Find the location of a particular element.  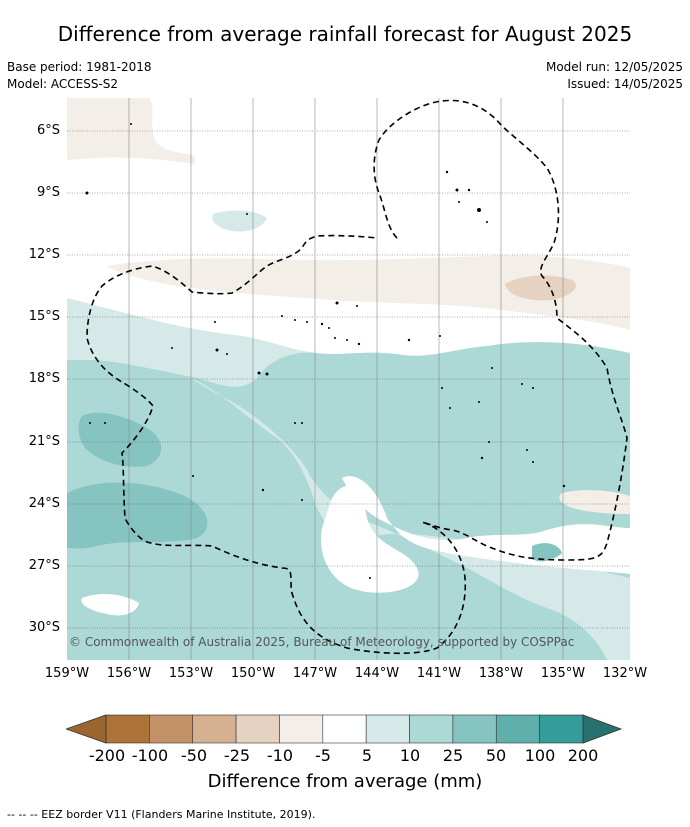

lon-label-147w: 147°W is located at coordinates (315, 673).